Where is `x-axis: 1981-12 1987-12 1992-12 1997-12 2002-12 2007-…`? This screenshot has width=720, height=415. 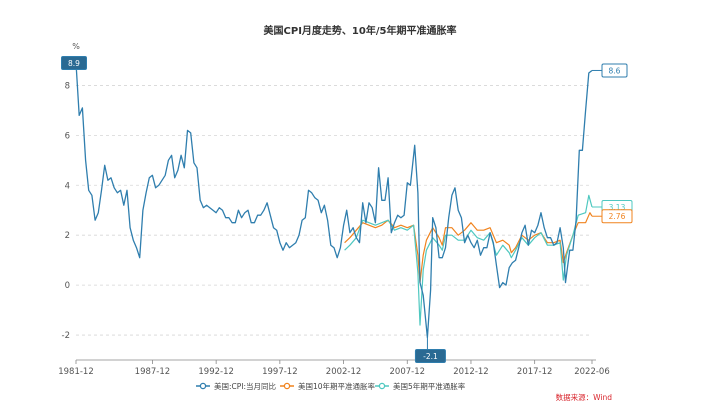 x-axis: 1981-12 1987-12 1992-12 1997-12 2002-12 2007-… is located at coordinates (334, 368).